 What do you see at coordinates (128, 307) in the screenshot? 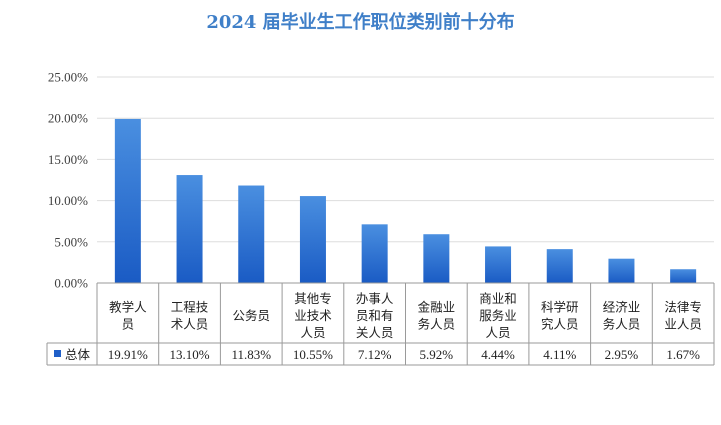
I see `category-label: 教学人` at bounding box center [128, 307].